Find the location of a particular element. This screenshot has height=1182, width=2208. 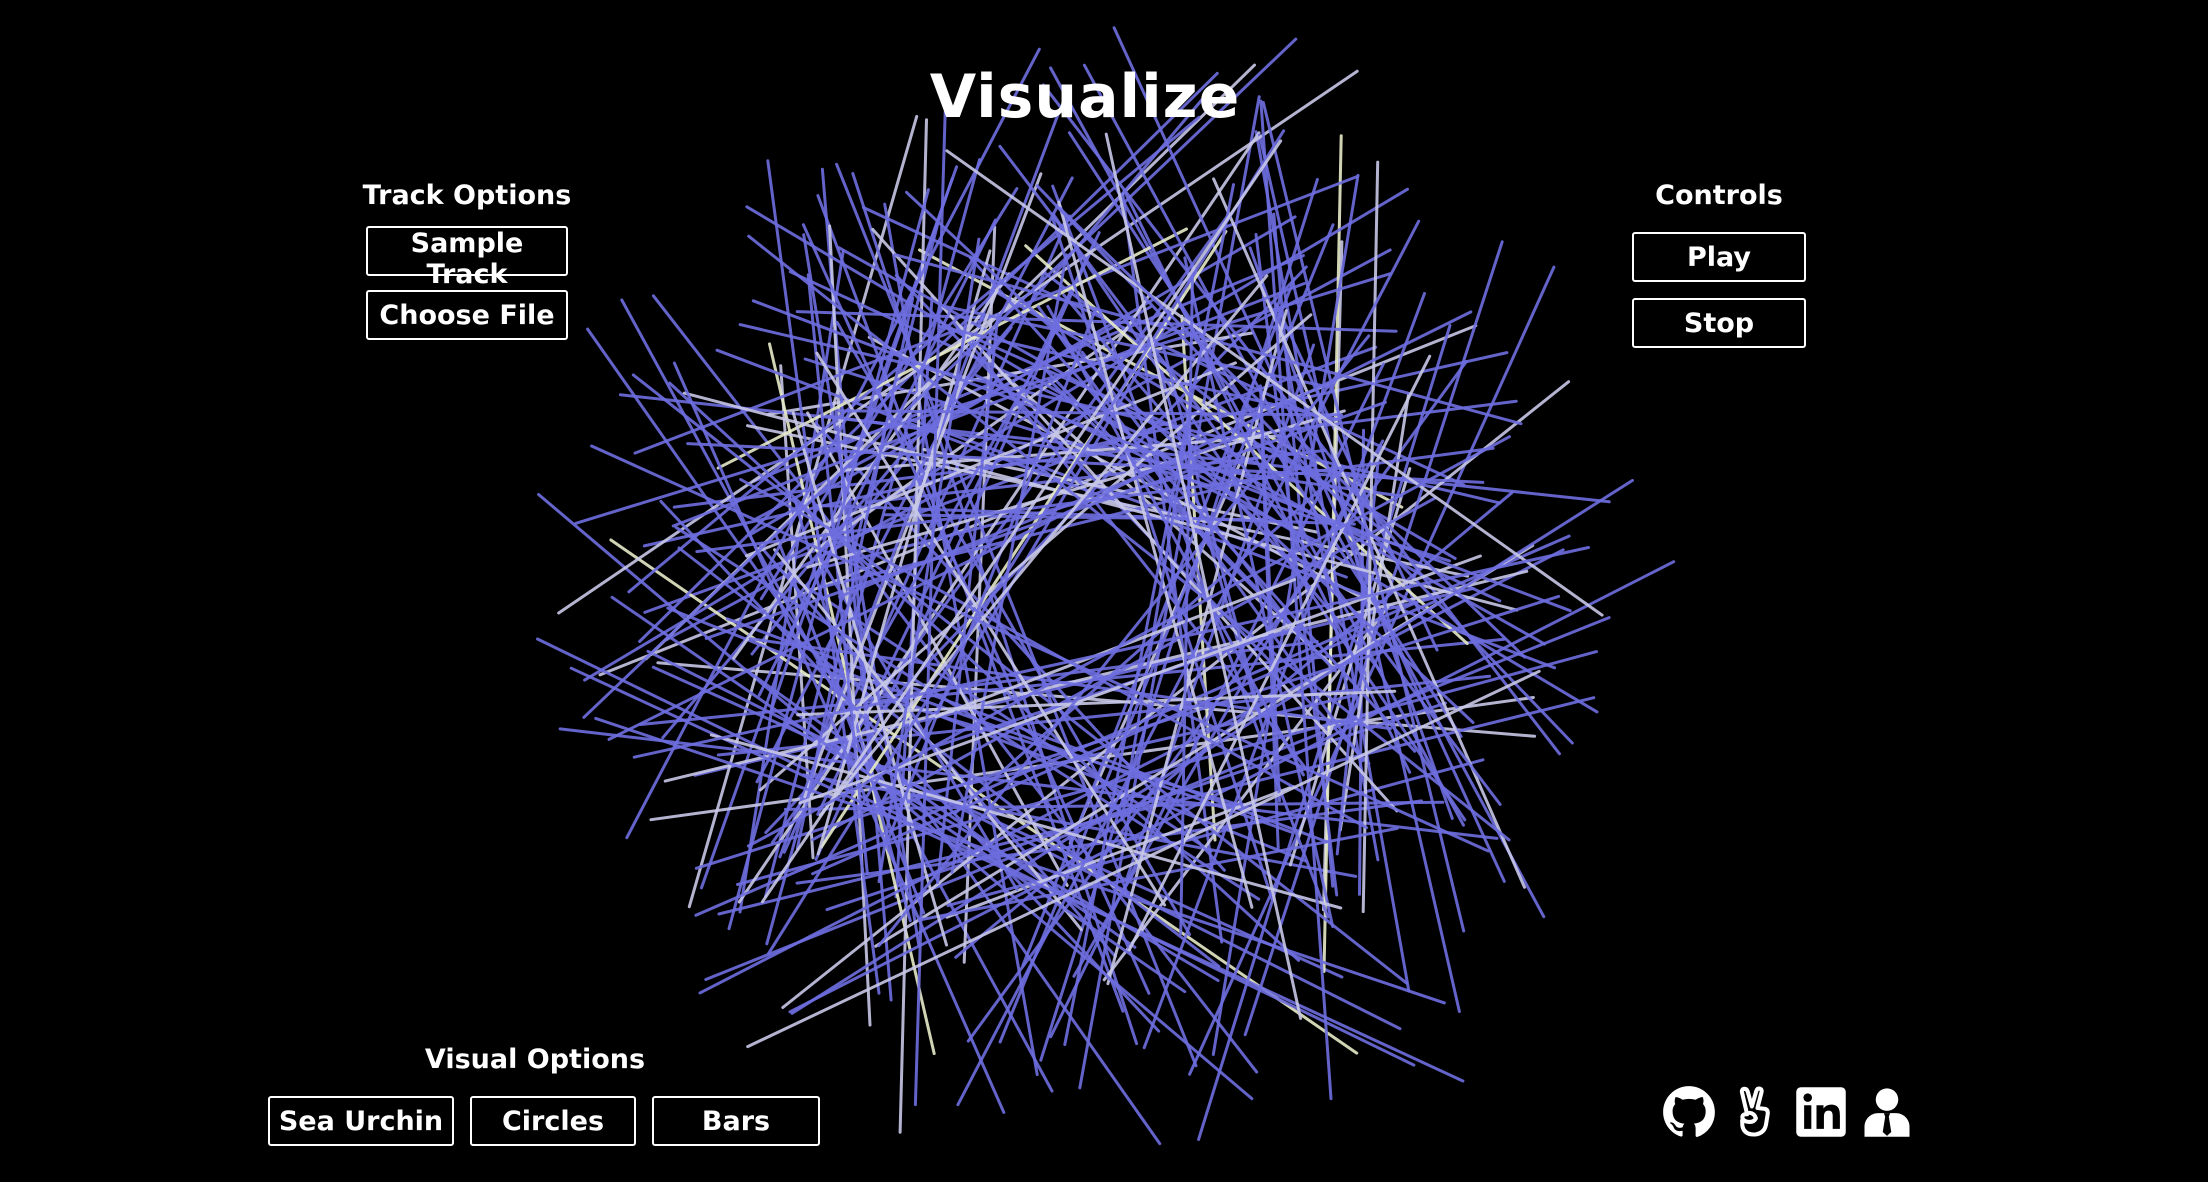

angellist-icon is located at coordinates (1754, 1111).